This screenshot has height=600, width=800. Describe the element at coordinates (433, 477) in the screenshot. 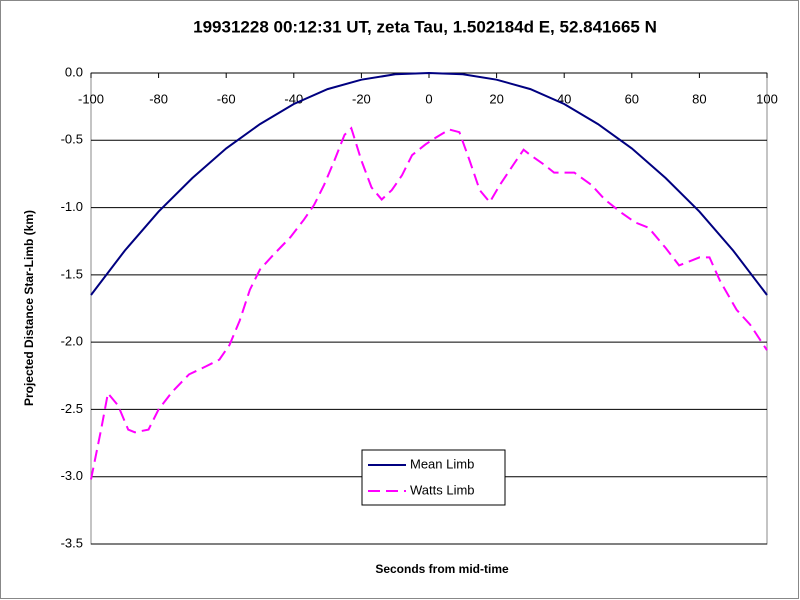

I see `legend-box` at that location.